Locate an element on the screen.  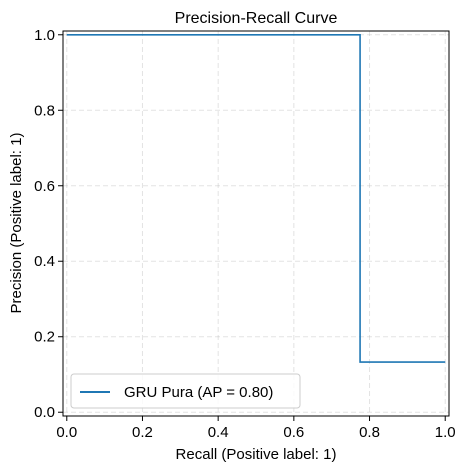
y-tick-label: 0.8 is located at coordinates (44, 110).